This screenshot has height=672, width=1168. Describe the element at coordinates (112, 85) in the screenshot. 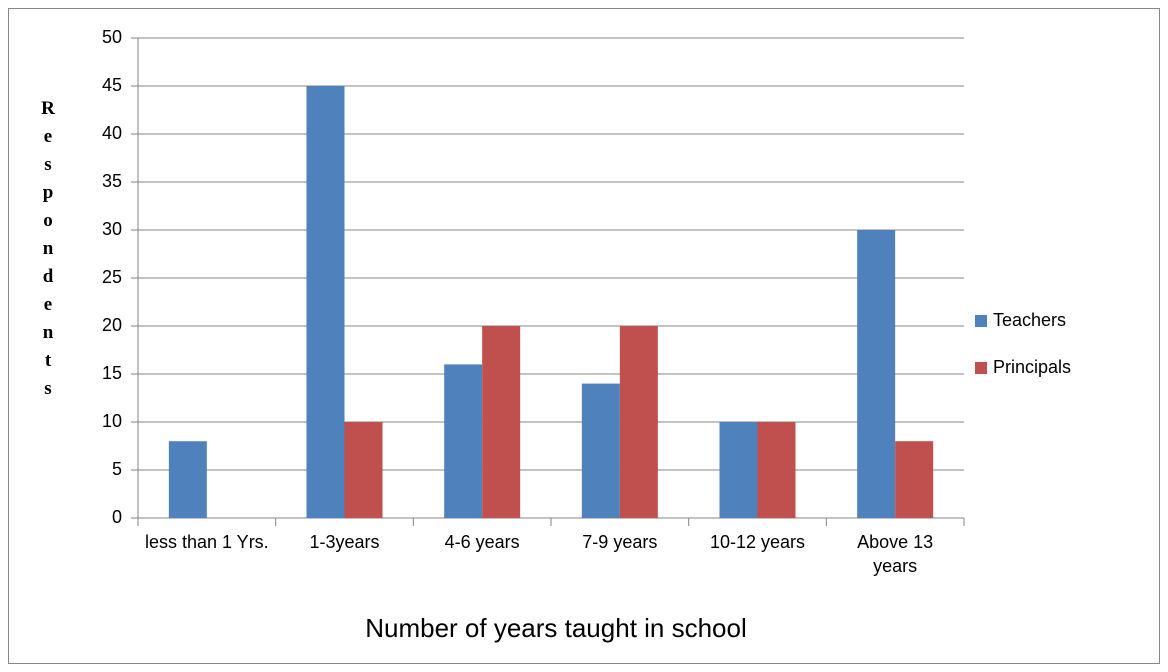

I see `y-tick-label: 45` at that location.